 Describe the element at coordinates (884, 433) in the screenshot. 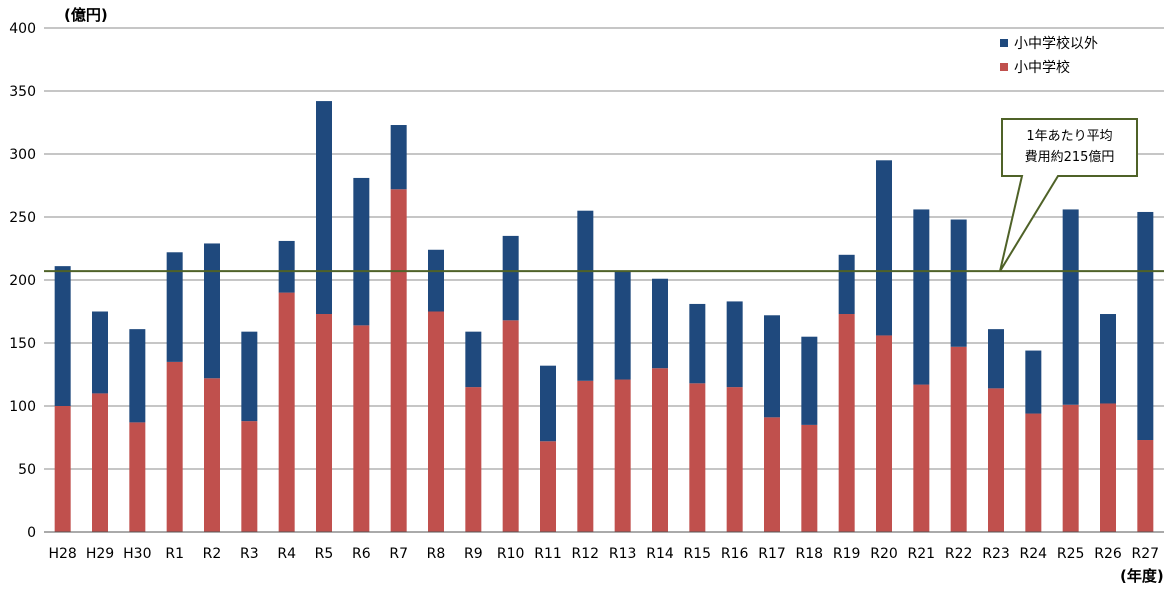

I see `bar-segment-elementary-junior-high-R20` at that location.